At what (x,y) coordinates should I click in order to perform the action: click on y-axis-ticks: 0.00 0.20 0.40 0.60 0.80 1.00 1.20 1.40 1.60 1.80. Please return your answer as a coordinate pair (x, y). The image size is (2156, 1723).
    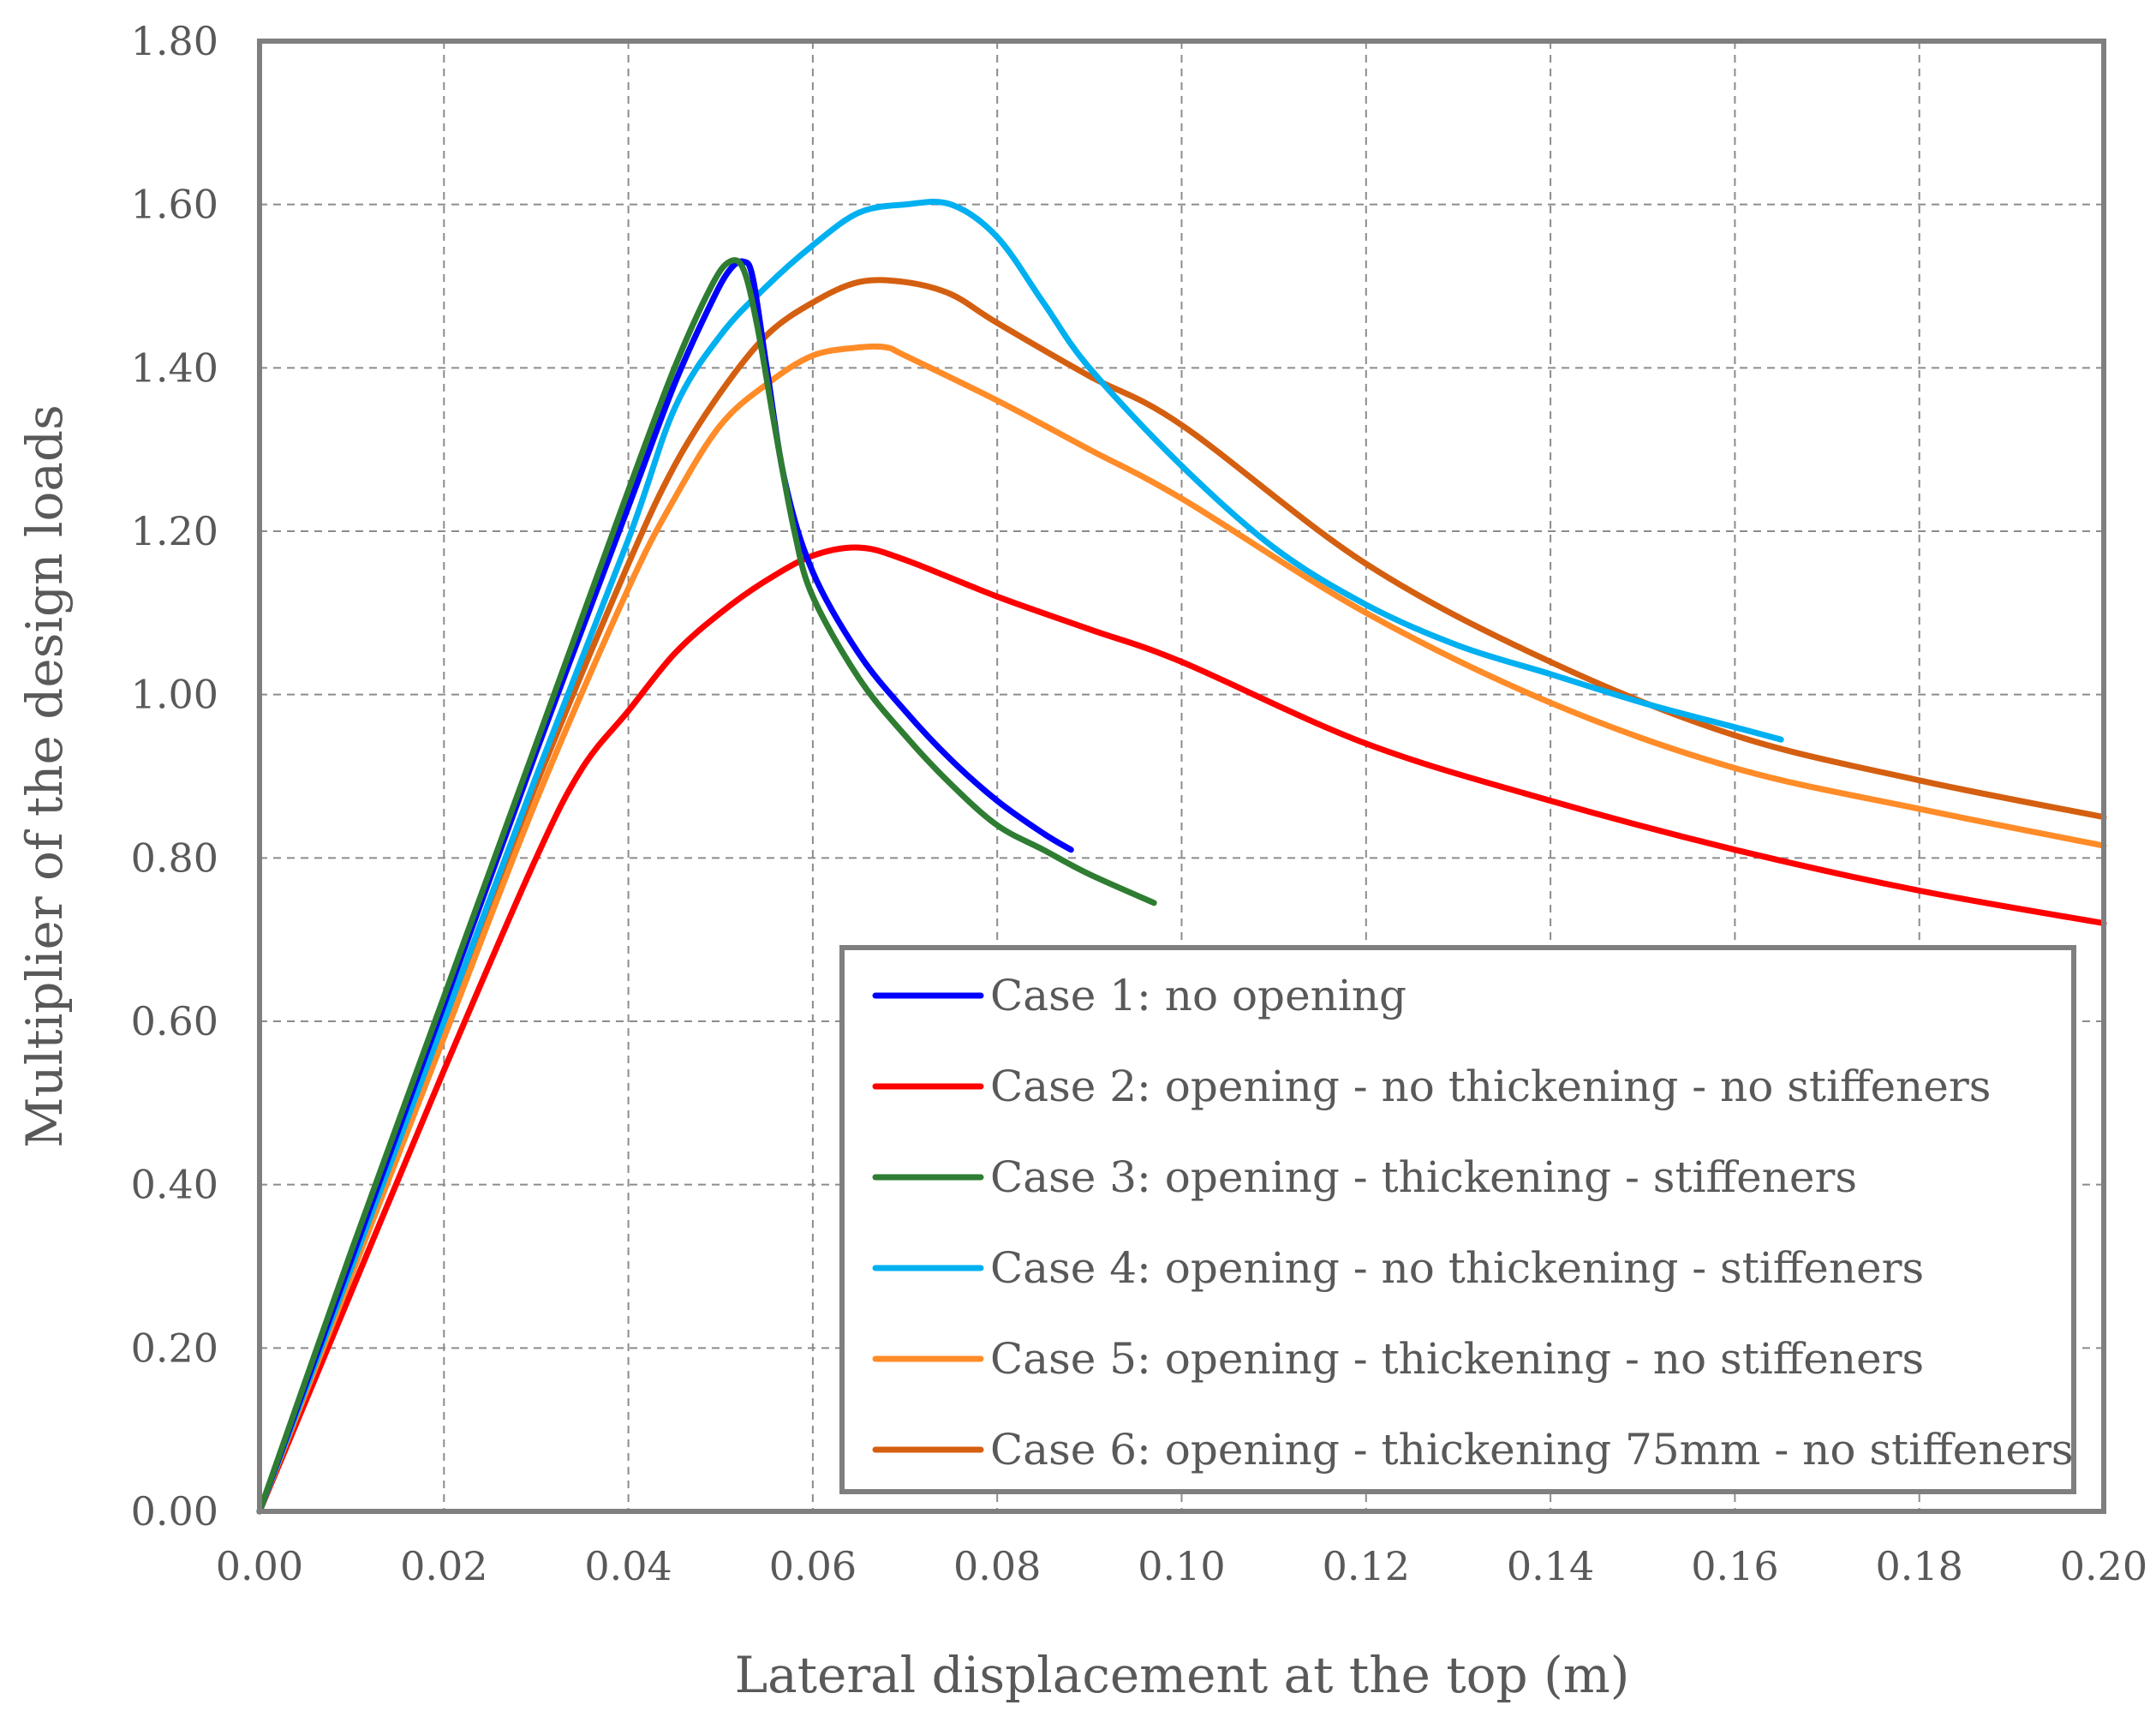
    Looking at the image, I should click on (174, 777).